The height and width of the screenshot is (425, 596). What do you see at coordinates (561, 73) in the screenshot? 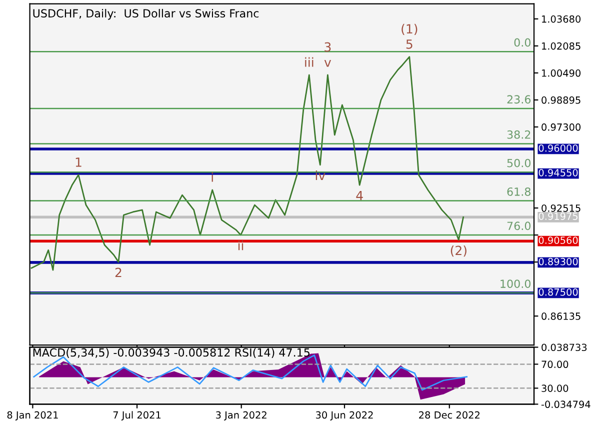
I see `y-tick-label: 1.00490` at bounding box center [561, 73].